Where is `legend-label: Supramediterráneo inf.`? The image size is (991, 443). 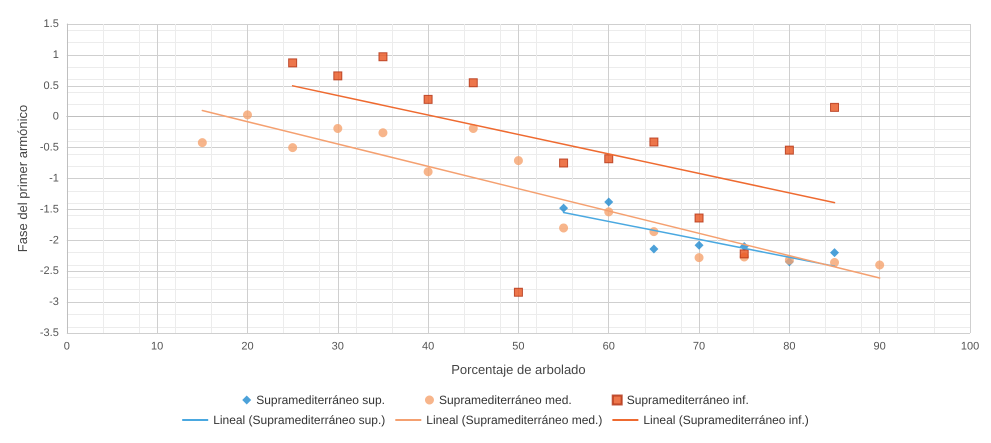
legend-label: Supramediterráneo inf. is located at coordinates (687, 400).